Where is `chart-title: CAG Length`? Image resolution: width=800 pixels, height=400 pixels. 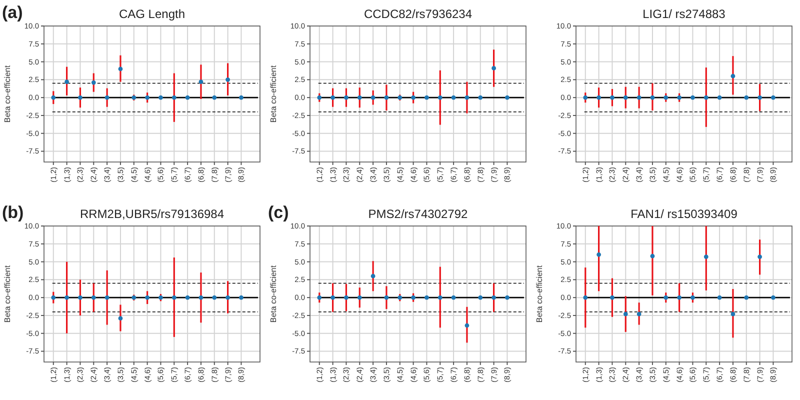
chart-title: CAG Length is located at coordinates (152, 14).